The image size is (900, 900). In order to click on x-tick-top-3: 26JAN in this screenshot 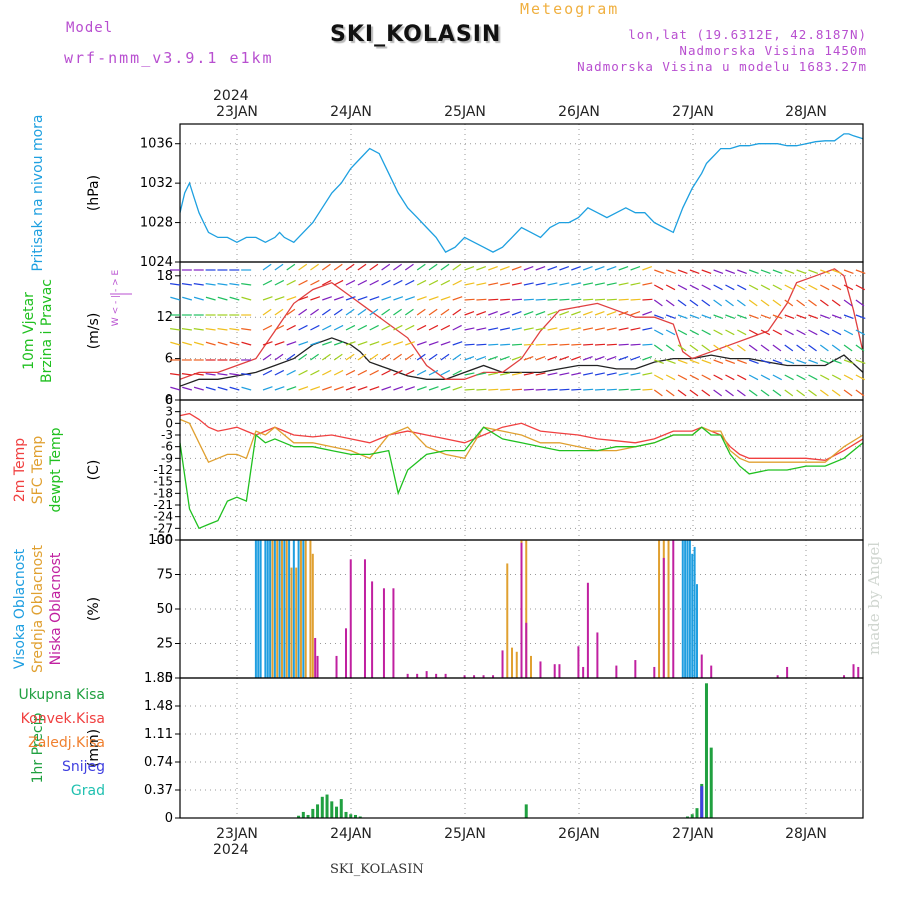, I will do `click(579, 112)`.